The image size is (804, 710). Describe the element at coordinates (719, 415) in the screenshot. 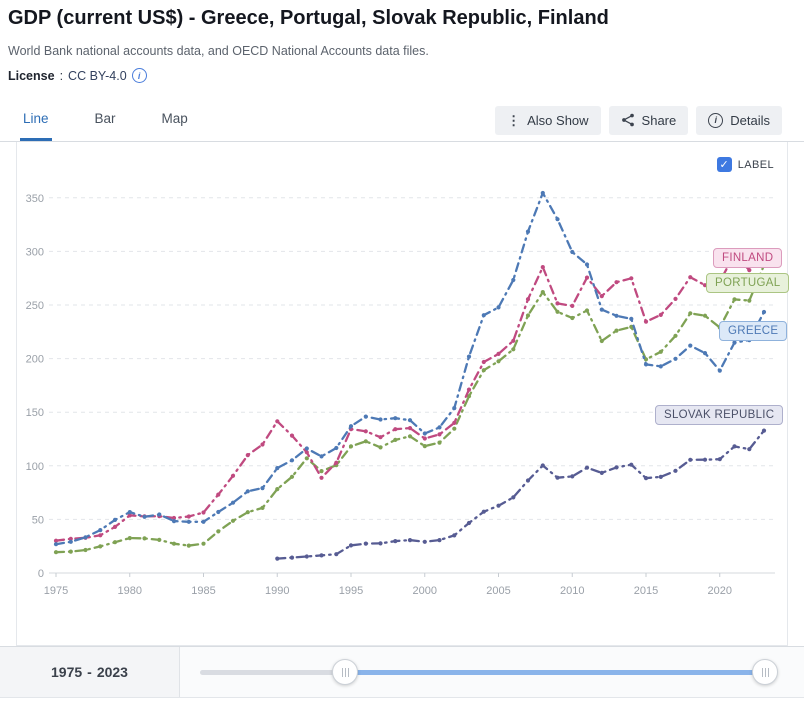

I see `series-label-slovak-republic: SLOVAK REPUBLIC` at that location.